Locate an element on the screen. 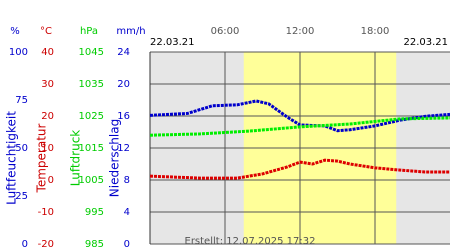  axis-unit: mm/h is located at coordinates (130, 31).